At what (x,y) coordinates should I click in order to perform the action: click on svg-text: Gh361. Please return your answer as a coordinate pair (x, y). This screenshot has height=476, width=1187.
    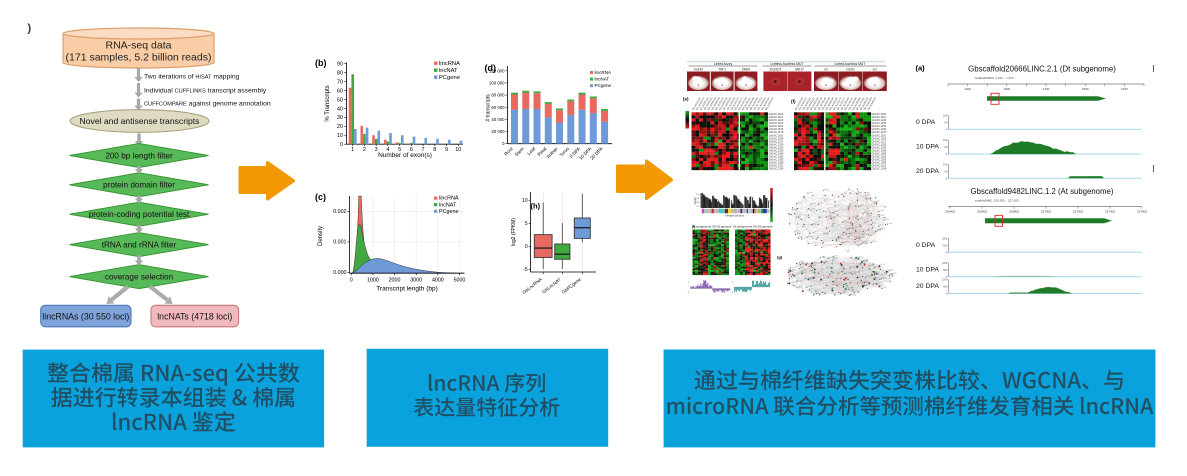
    Looking at the image, I should click on (845, 222).